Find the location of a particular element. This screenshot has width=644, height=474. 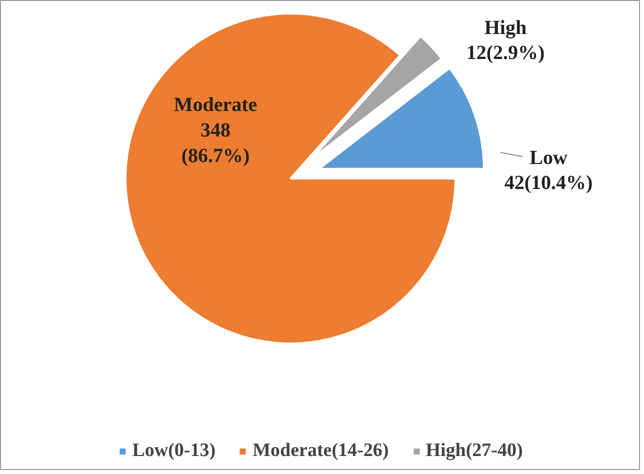

legend-label: Moderate(14-26) is located at coordinates (320, 451).